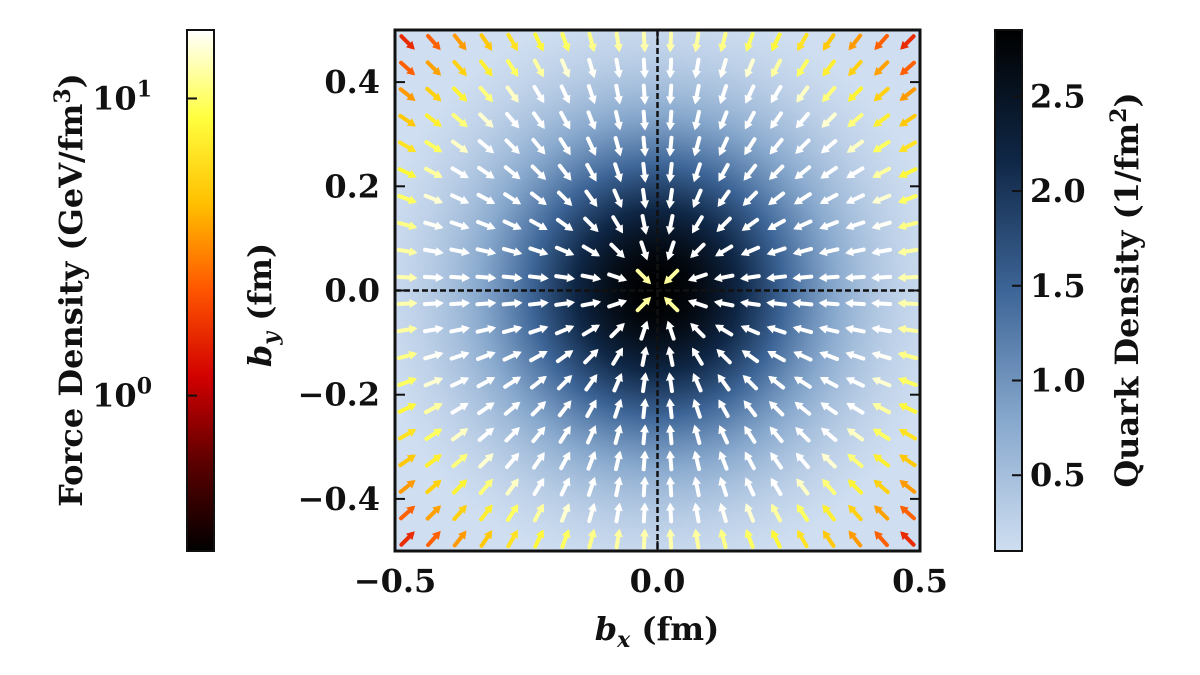 This screenshot has height=675, width=1200. What do you see at coordinates (63, 95) in the screenshot?
I see `force-colorbar-label-sup: 3` at bounding box center [63, 95].